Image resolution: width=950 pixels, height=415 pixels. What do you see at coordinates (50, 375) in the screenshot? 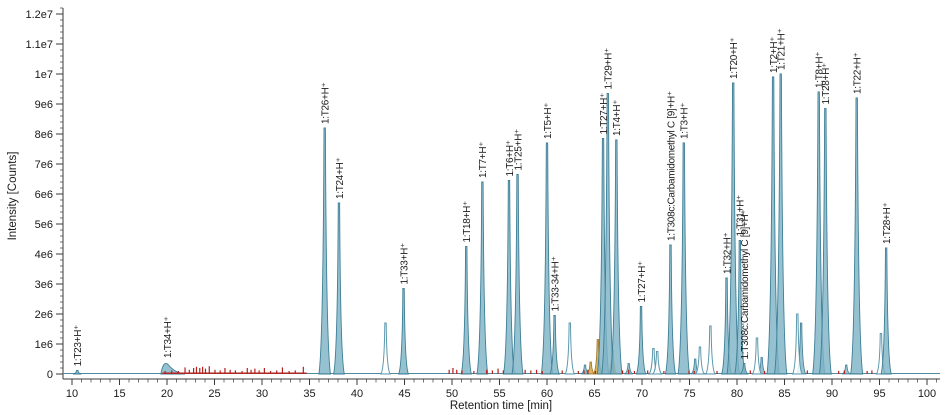
I see `y-tick-label: 0` at bounding box center [50, 375].